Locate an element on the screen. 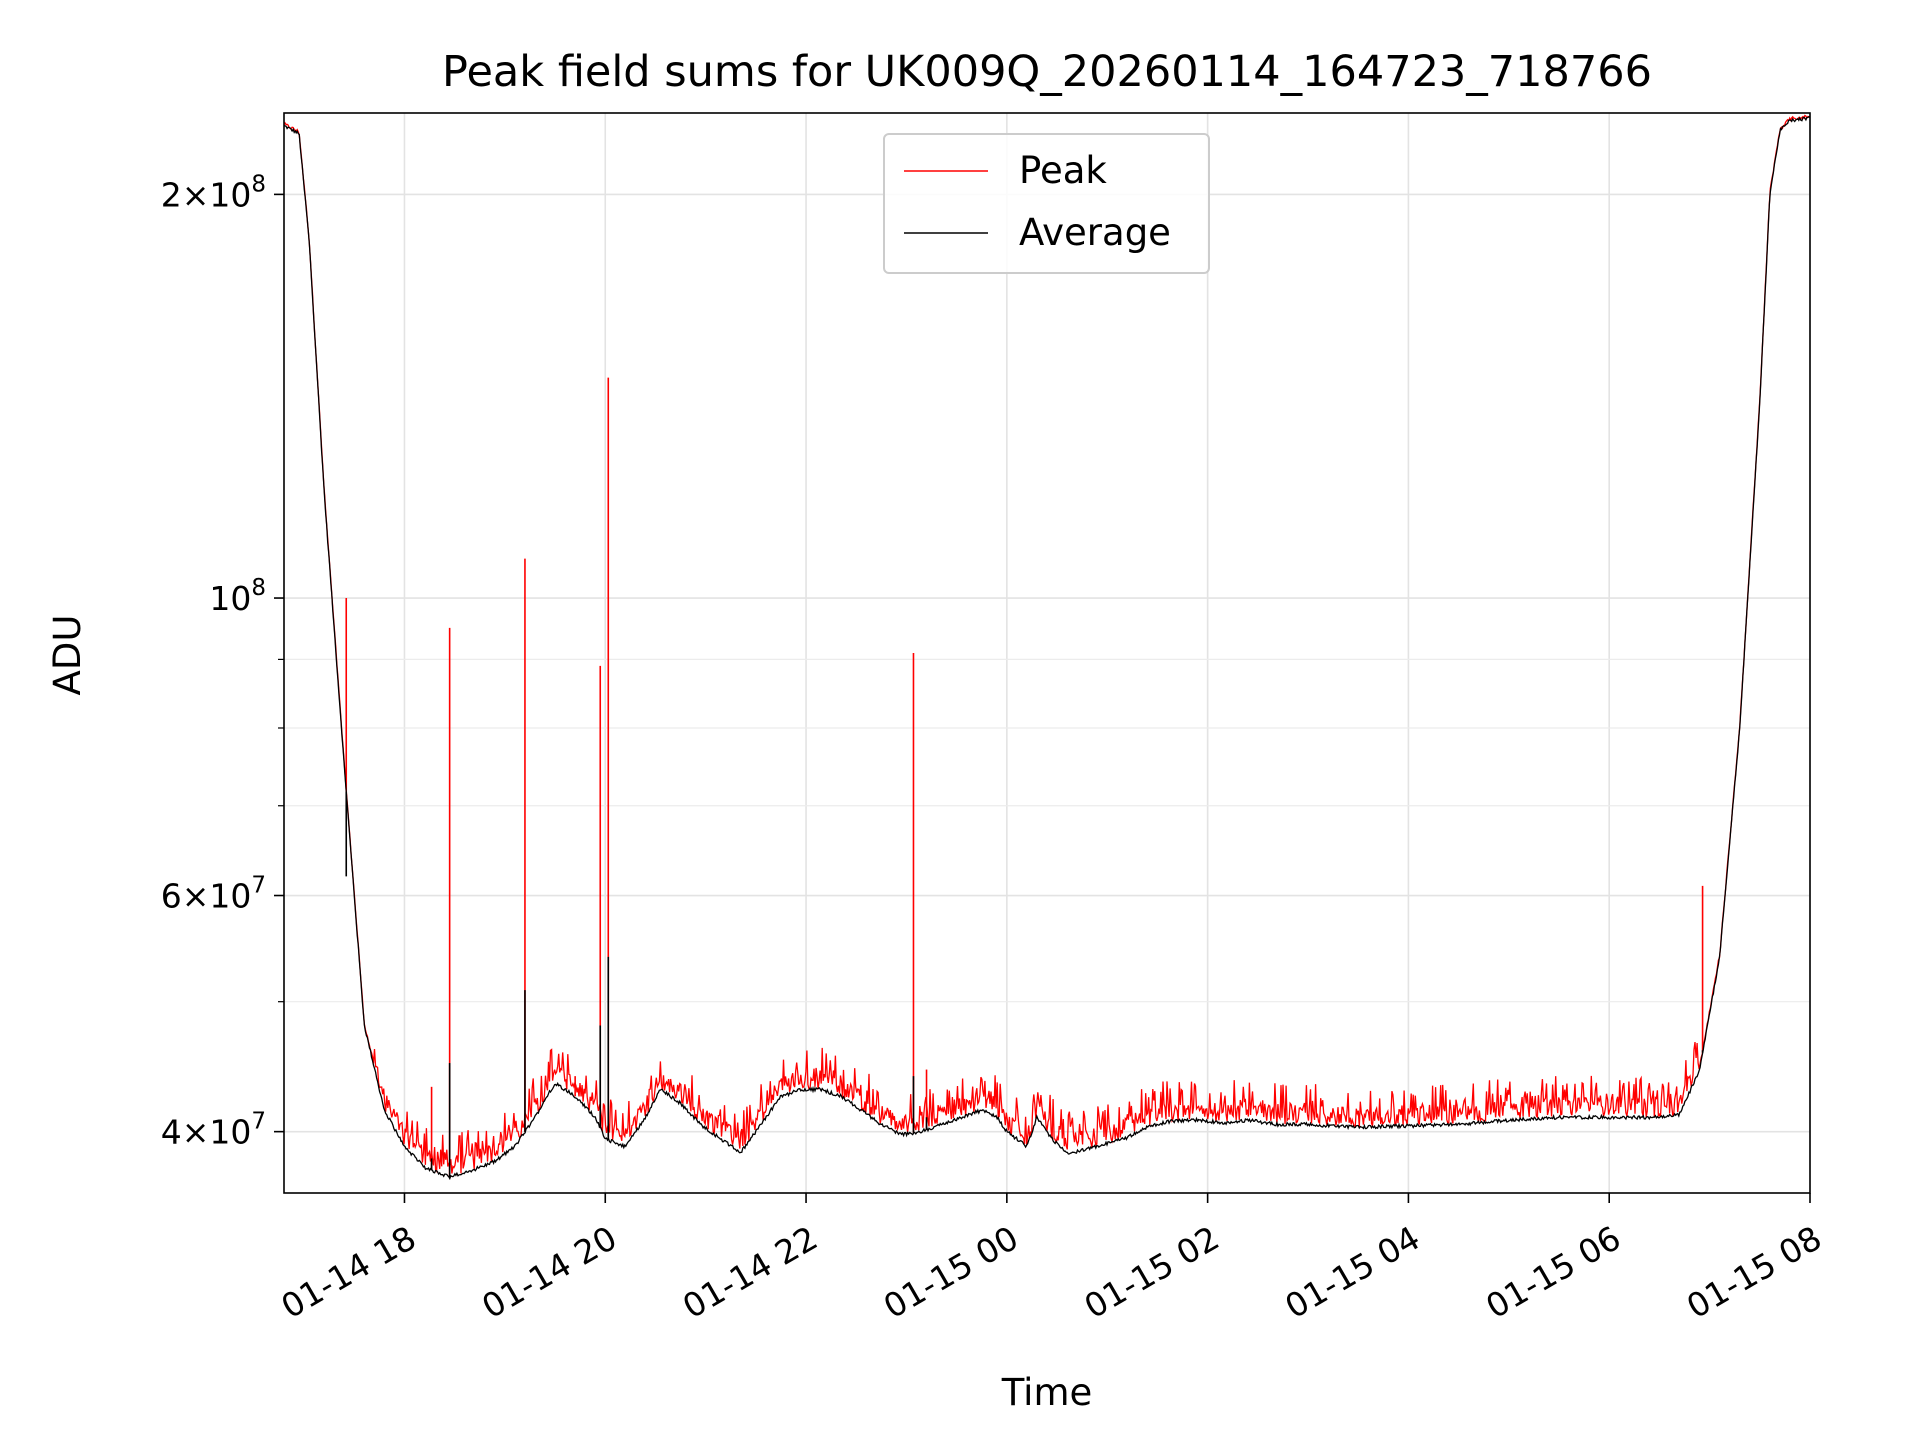  y-tick-label: 2×108 is located at coordinates (213, 192).